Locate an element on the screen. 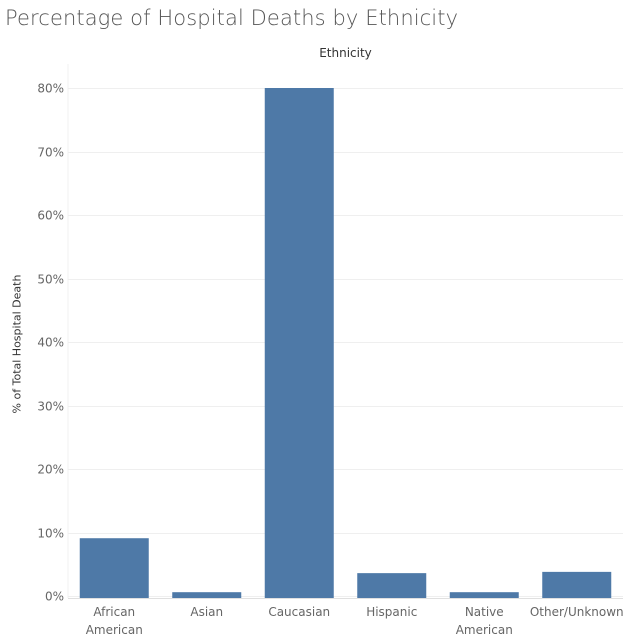 Image resolution: width=623 pixels, height=638 pixels. x-tick-label: Other/Unknown is located at coordinates (576, 612).